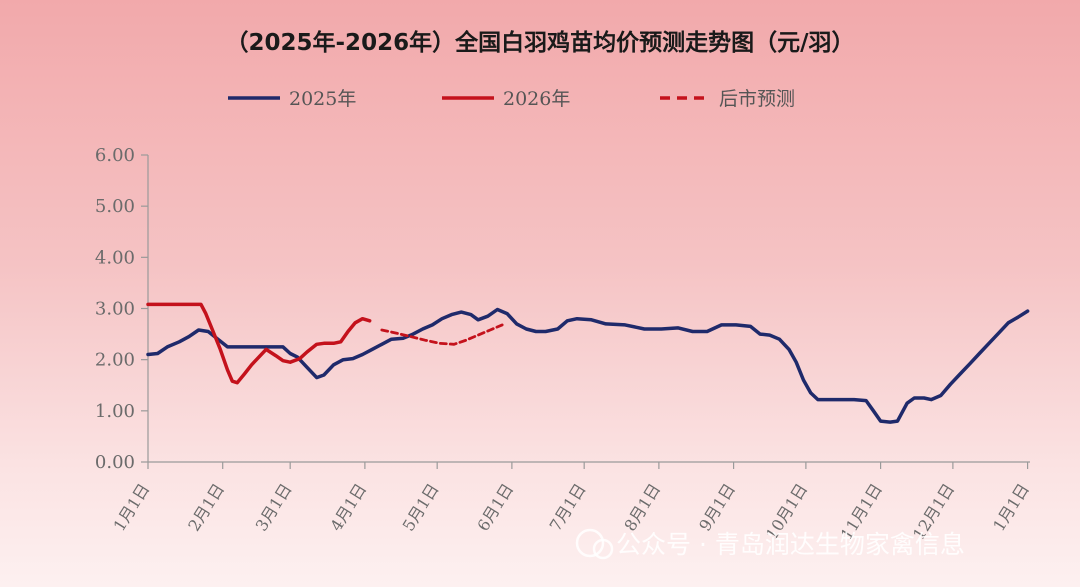 The width and height of the screenshot is (1080, 587). I want to click on x-tick-label: 2月1日, so click(206, 507).